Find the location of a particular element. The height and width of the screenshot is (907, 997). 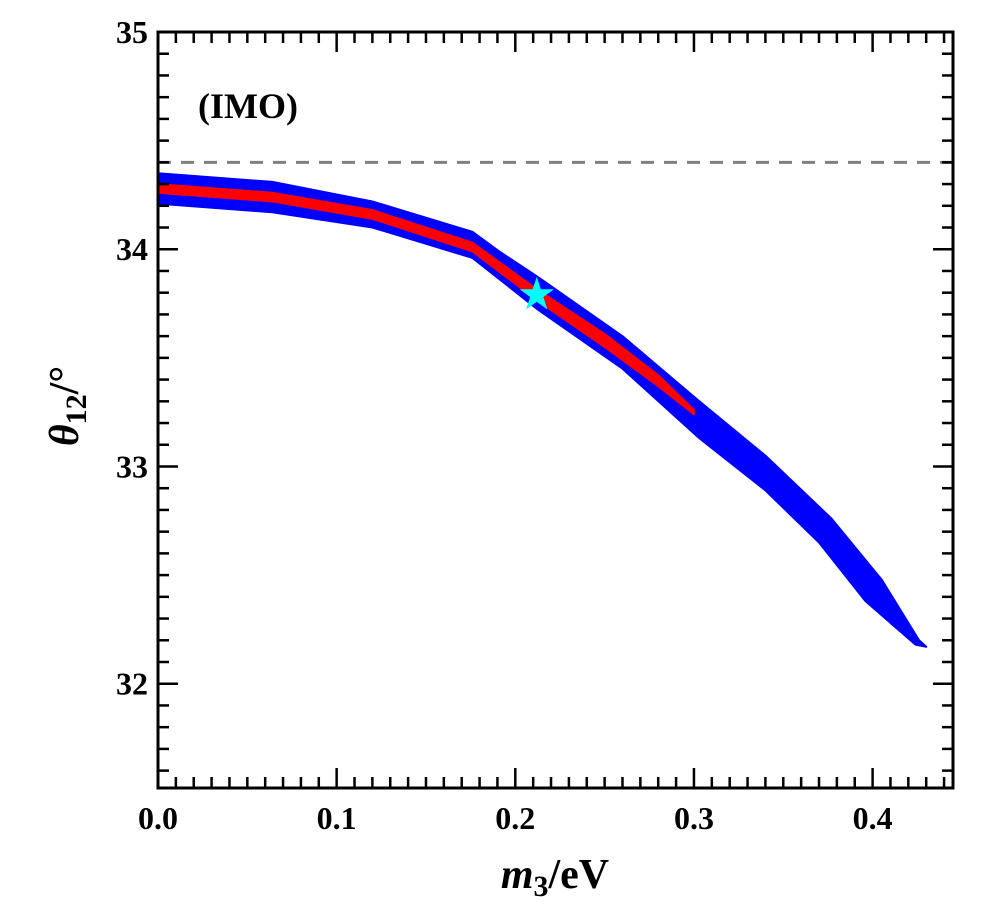

y-tick-label: 34 is located at coordinates (132, 249).